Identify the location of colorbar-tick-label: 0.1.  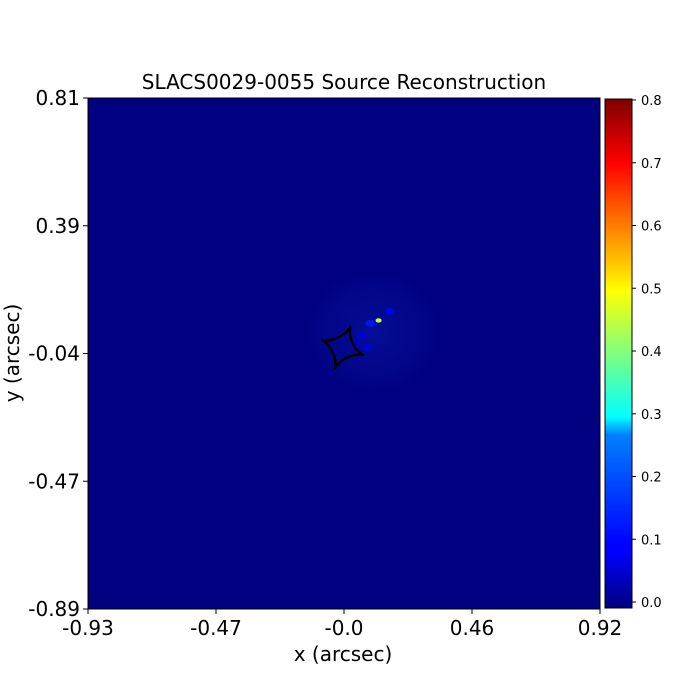
(651, 540).